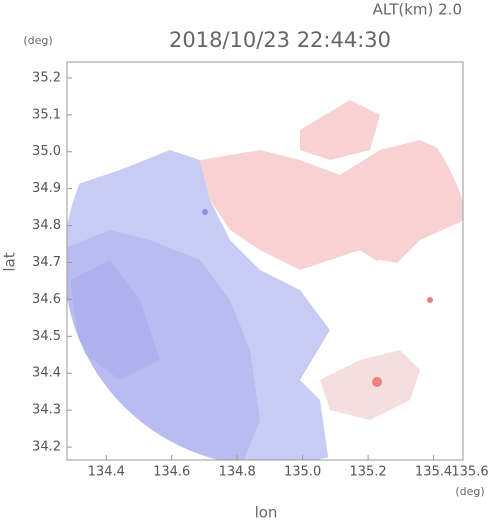 This screenshot has height=521, width=491. Describe the element at coordinates (46, 225) in the screenshot. I see `y-tick-label: 34.8` at that location.